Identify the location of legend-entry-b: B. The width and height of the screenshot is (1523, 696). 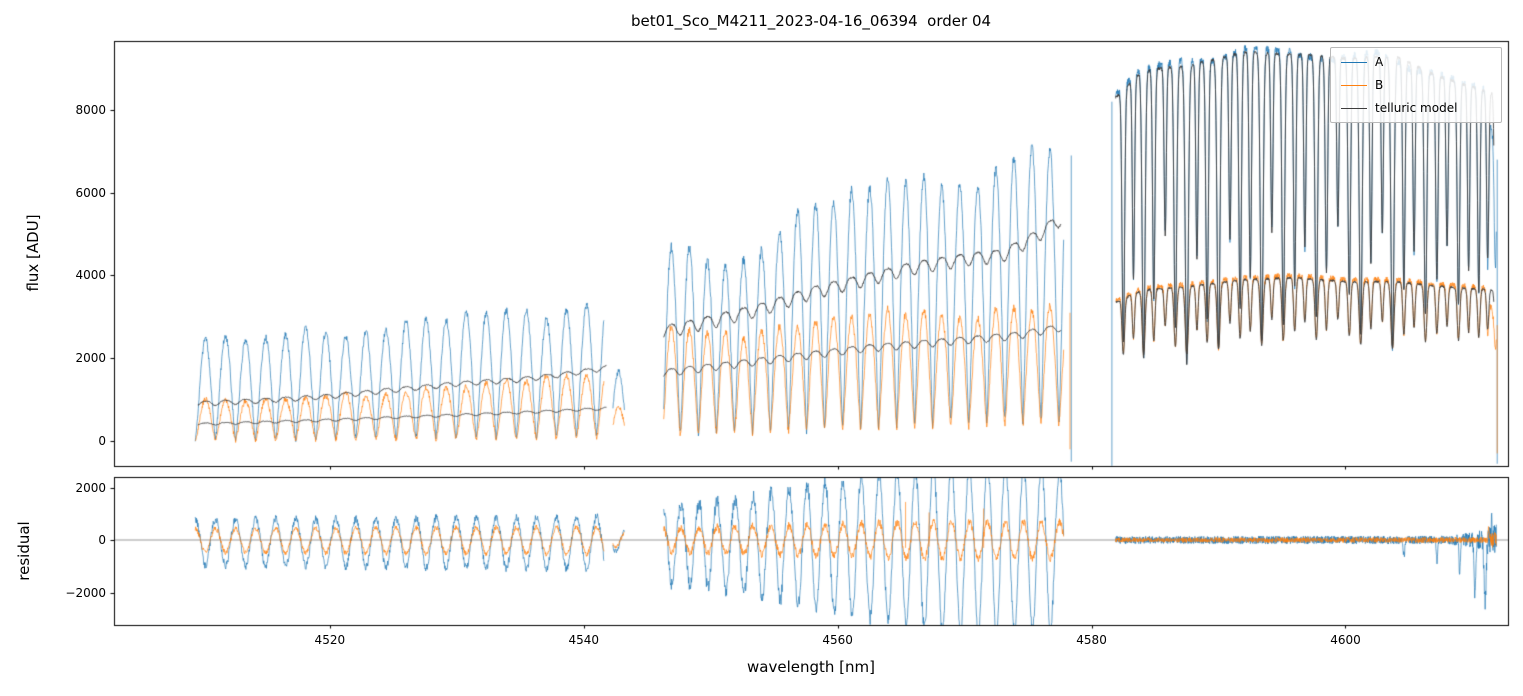
(1416, 85).